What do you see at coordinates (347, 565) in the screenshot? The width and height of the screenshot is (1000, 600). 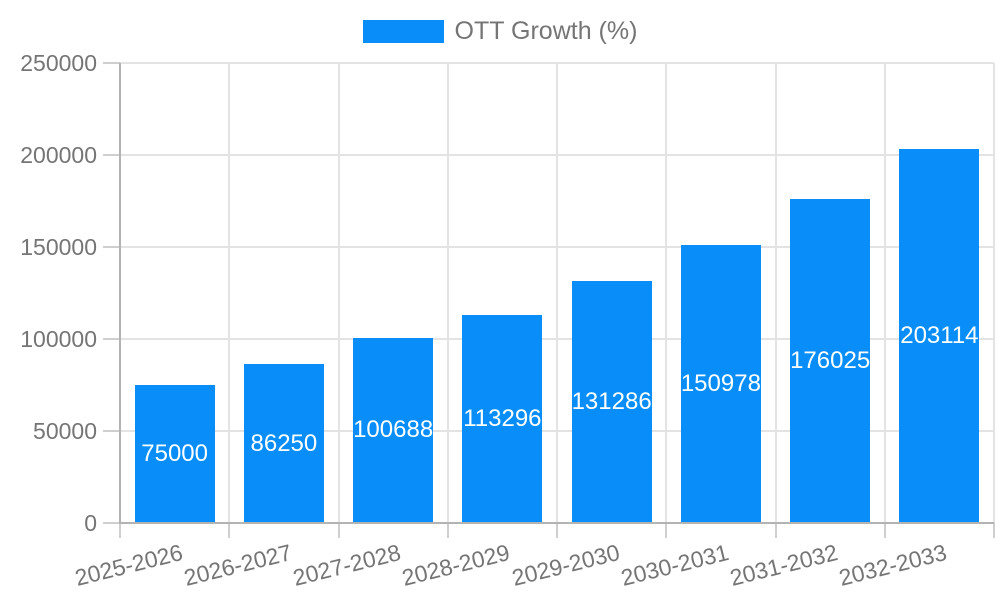 I see `x-tick-label: 2027-2028` at bounding box center [347, 565].